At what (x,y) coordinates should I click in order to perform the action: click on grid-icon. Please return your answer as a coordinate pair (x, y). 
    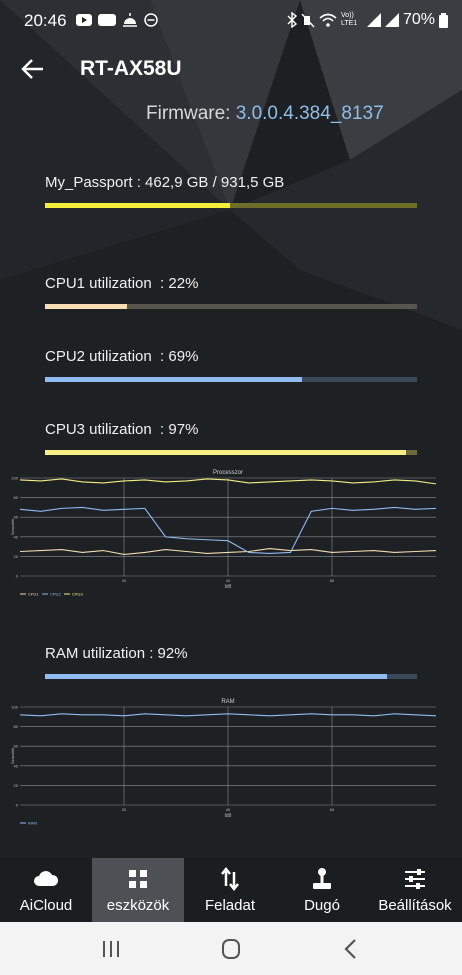
    Looking at the image, I should click on (138, 879).